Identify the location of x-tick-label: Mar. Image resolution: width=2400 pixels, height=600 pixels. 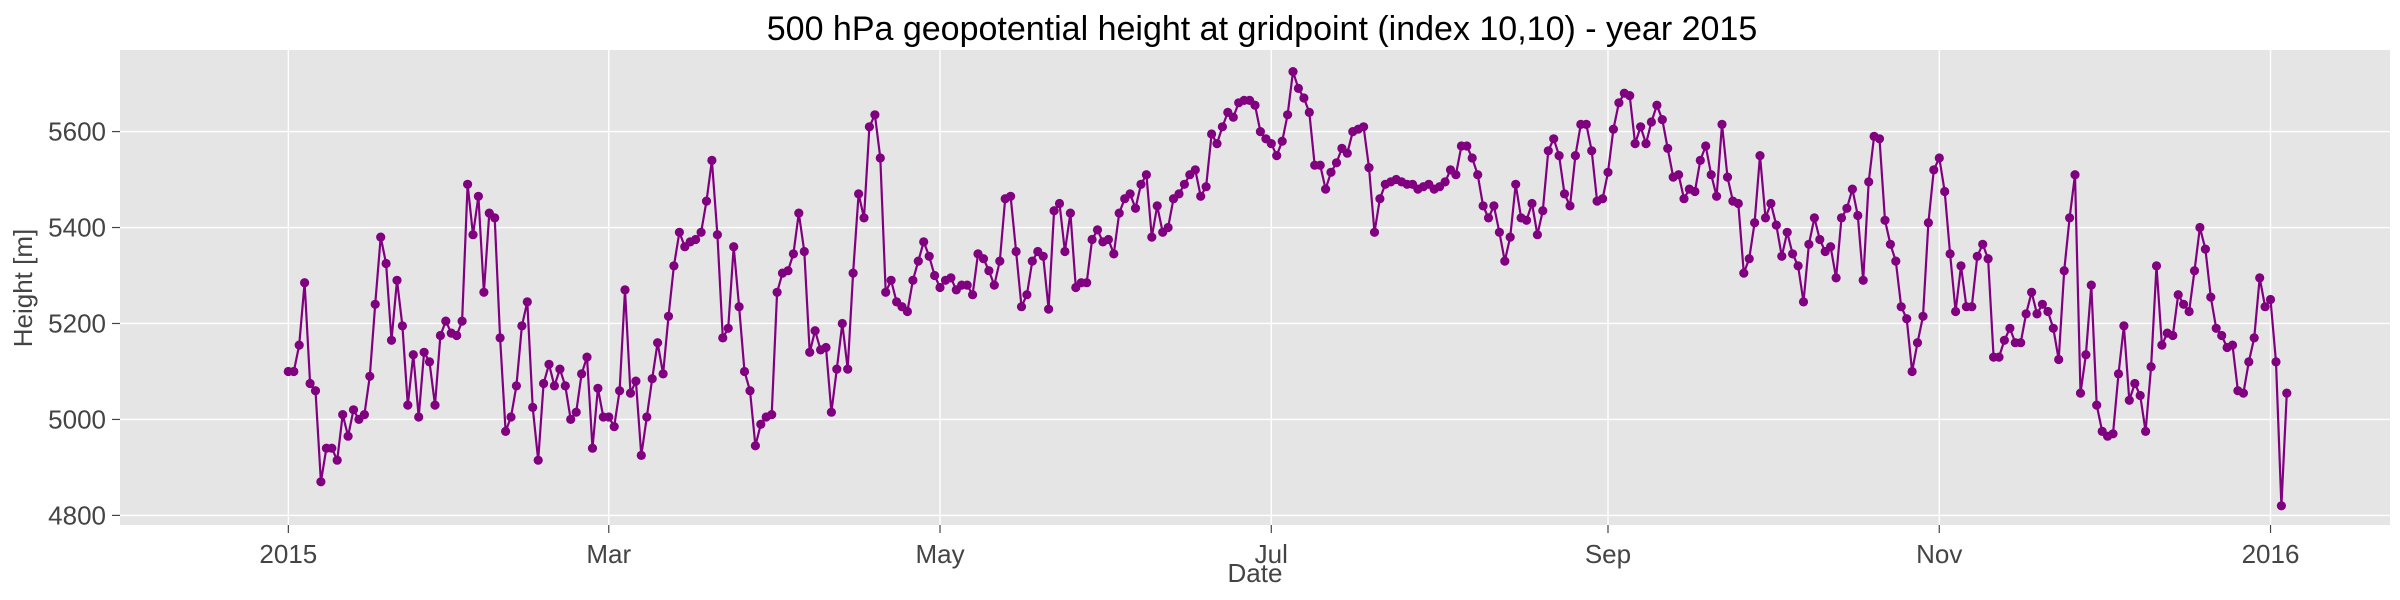
(608, 554).